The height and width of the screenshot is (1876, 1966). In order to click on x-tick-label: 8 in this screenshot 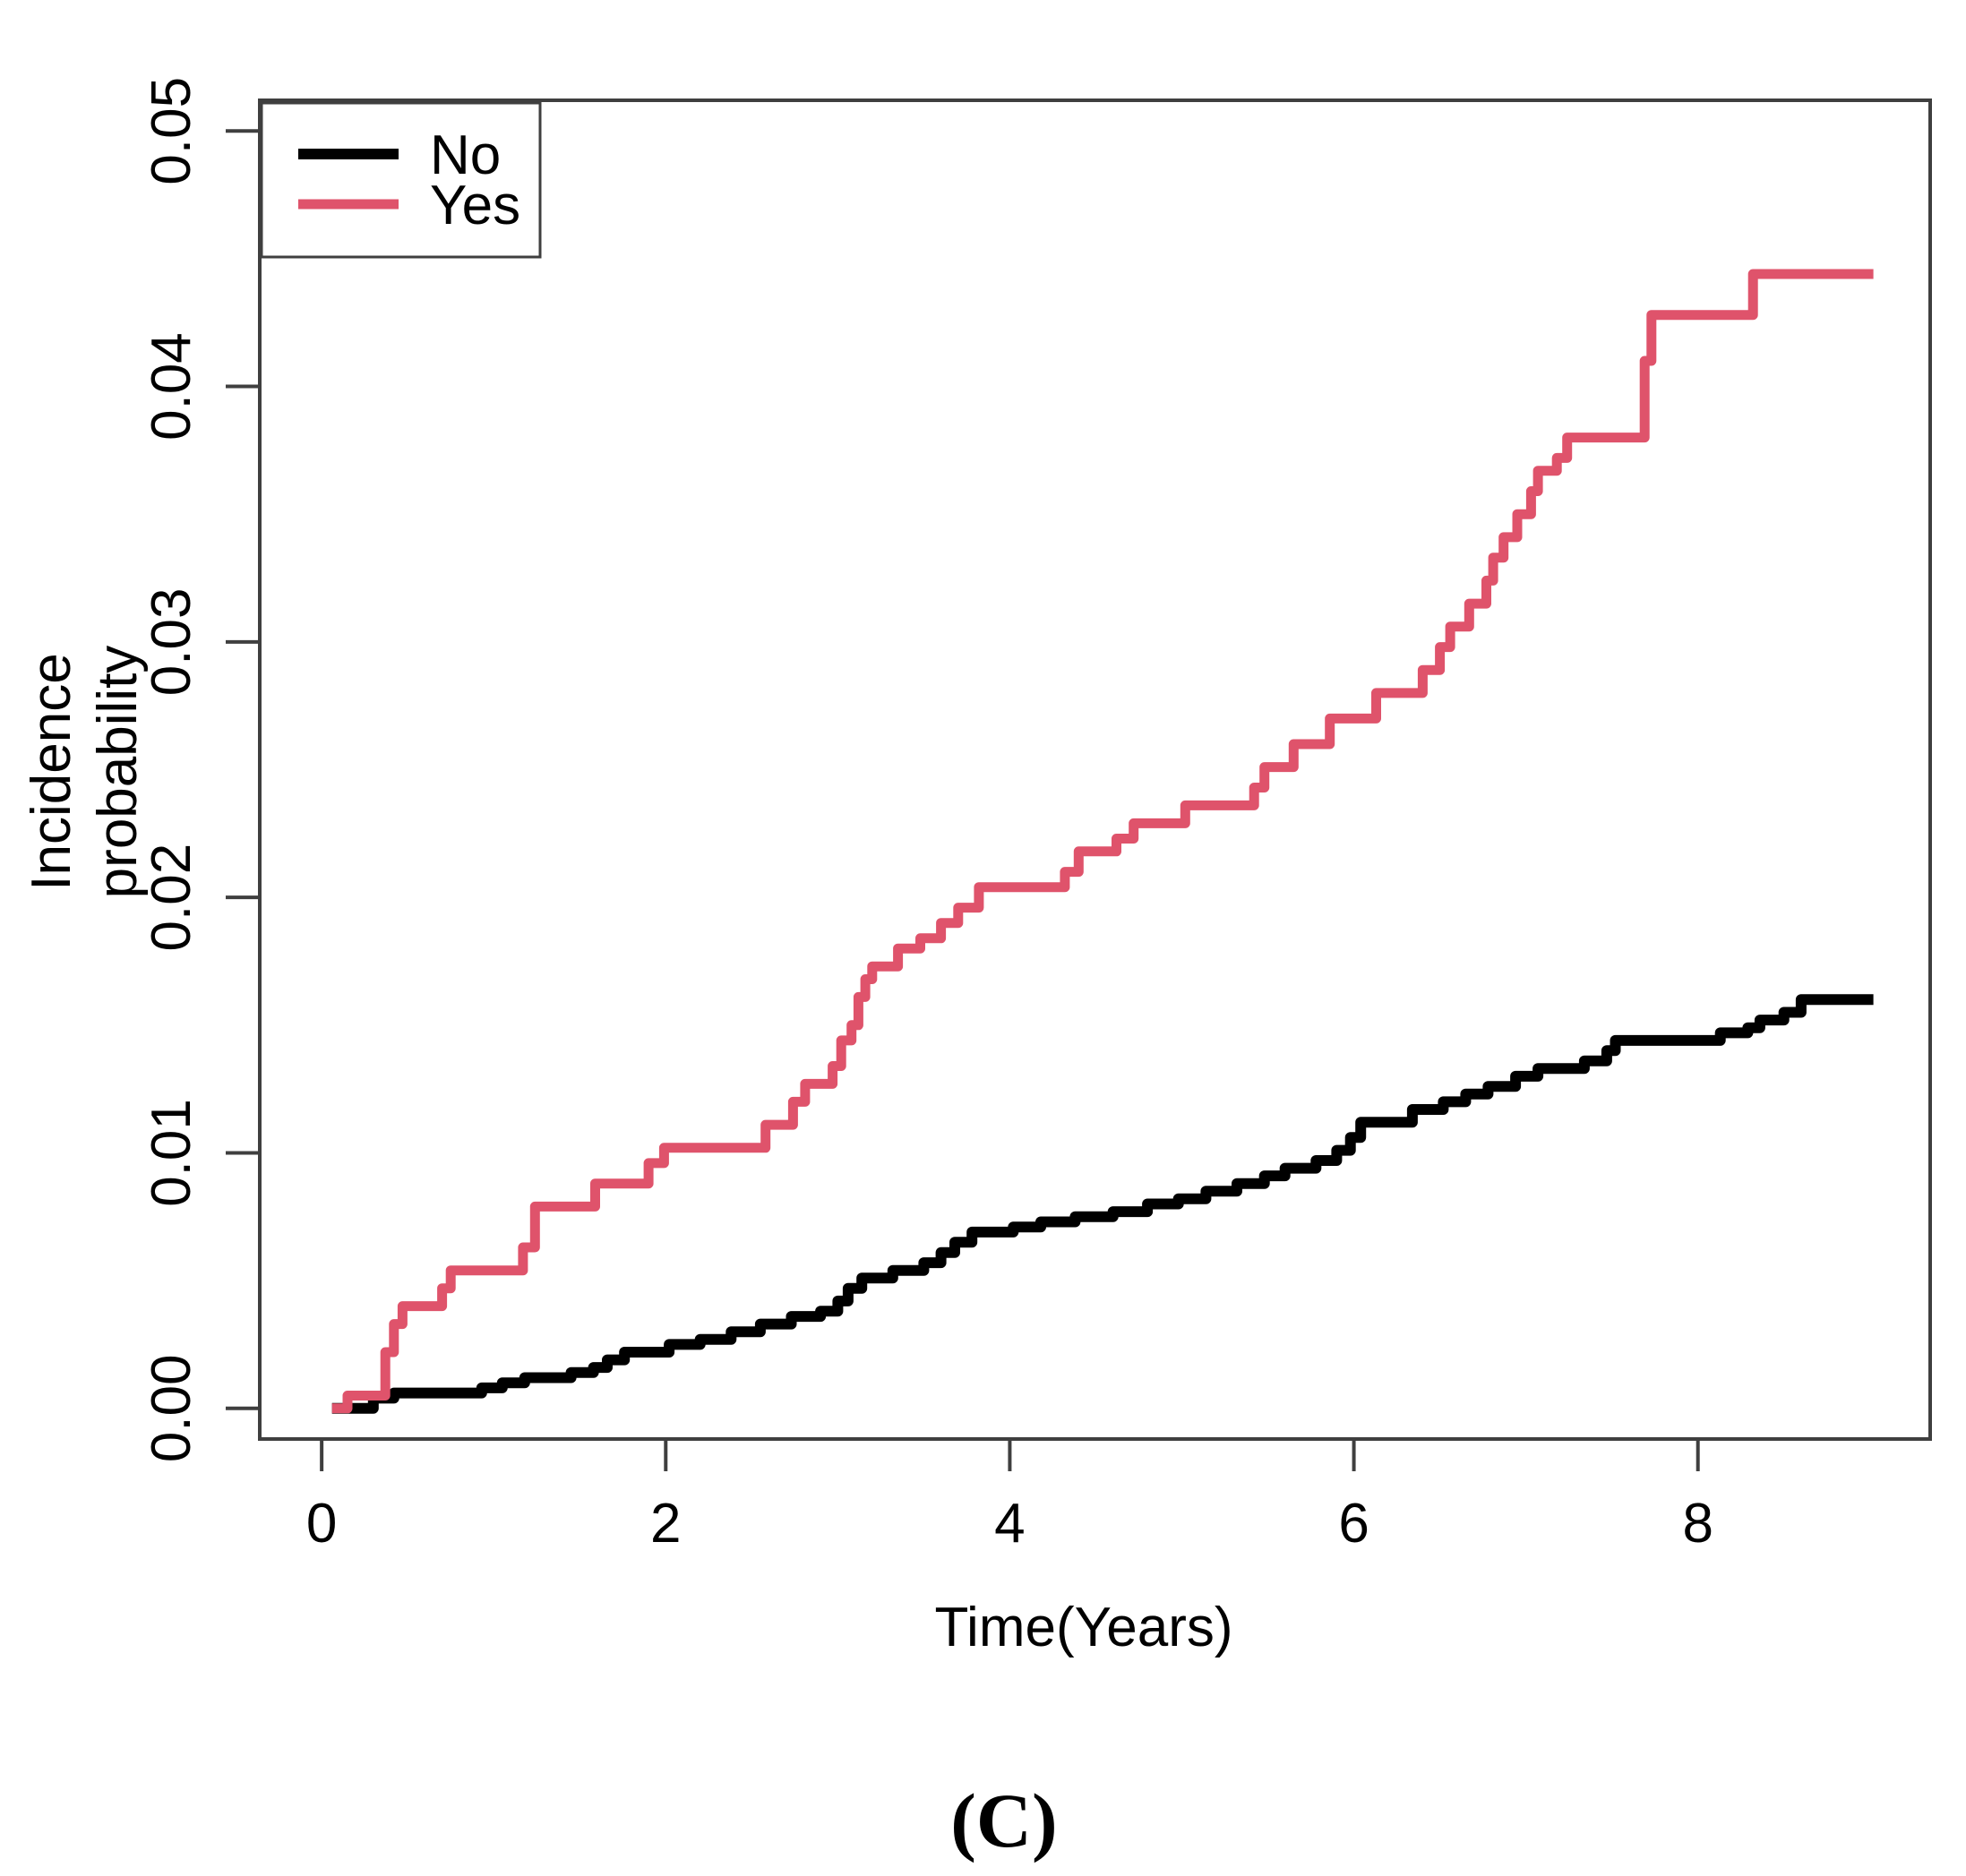, I will do `click(1697, 1524)`.